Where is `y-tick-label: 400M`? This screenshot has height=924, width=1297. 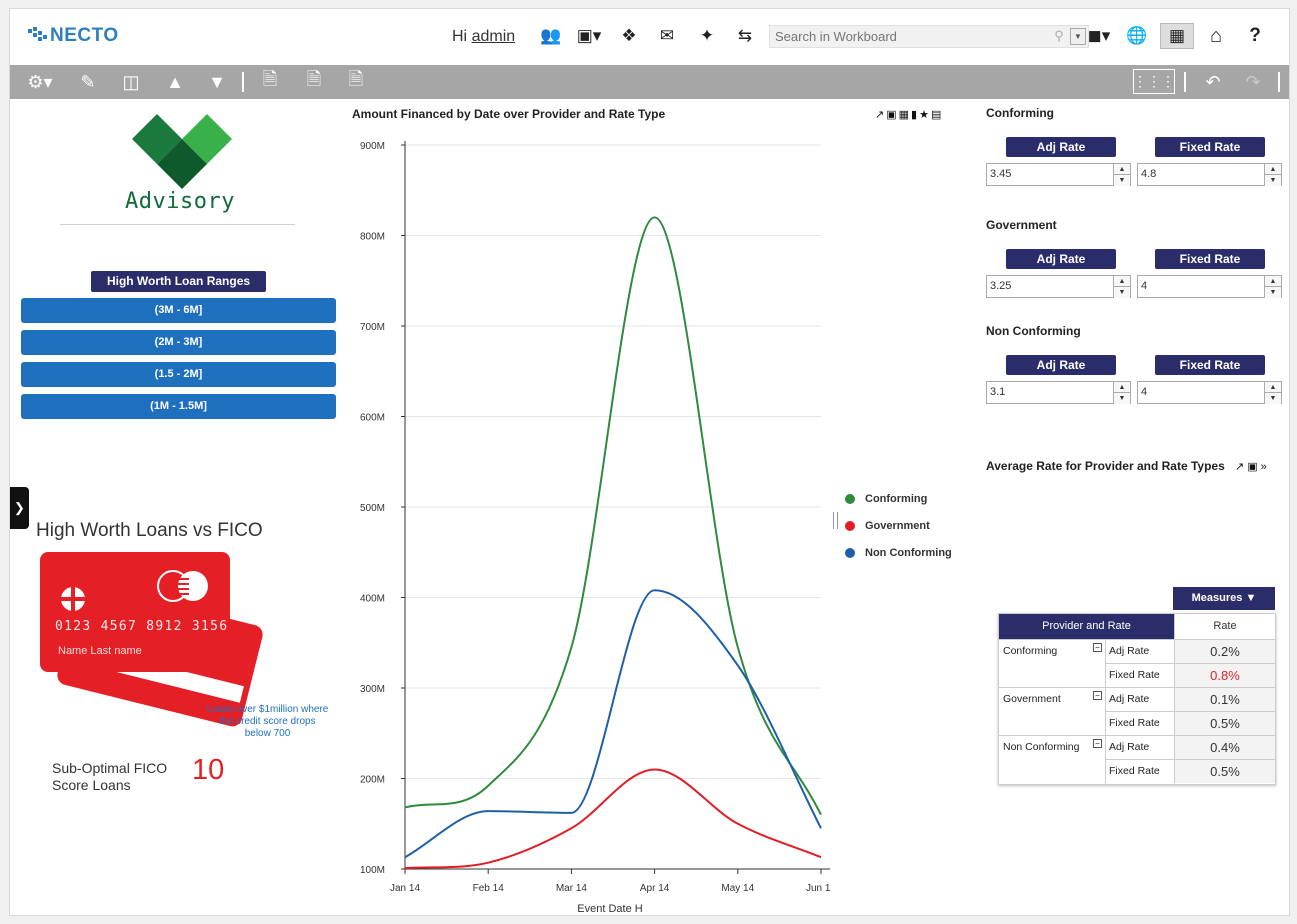
y-tick-label: 400M is located at coordinates (372, 599).